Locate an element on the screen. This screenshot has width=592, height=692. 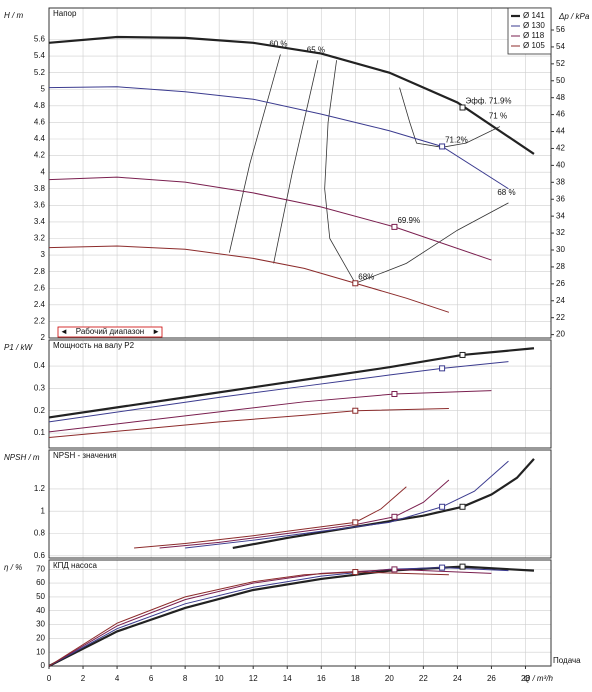
y2-tick-label: 52 is located at coordinates (560, 63).